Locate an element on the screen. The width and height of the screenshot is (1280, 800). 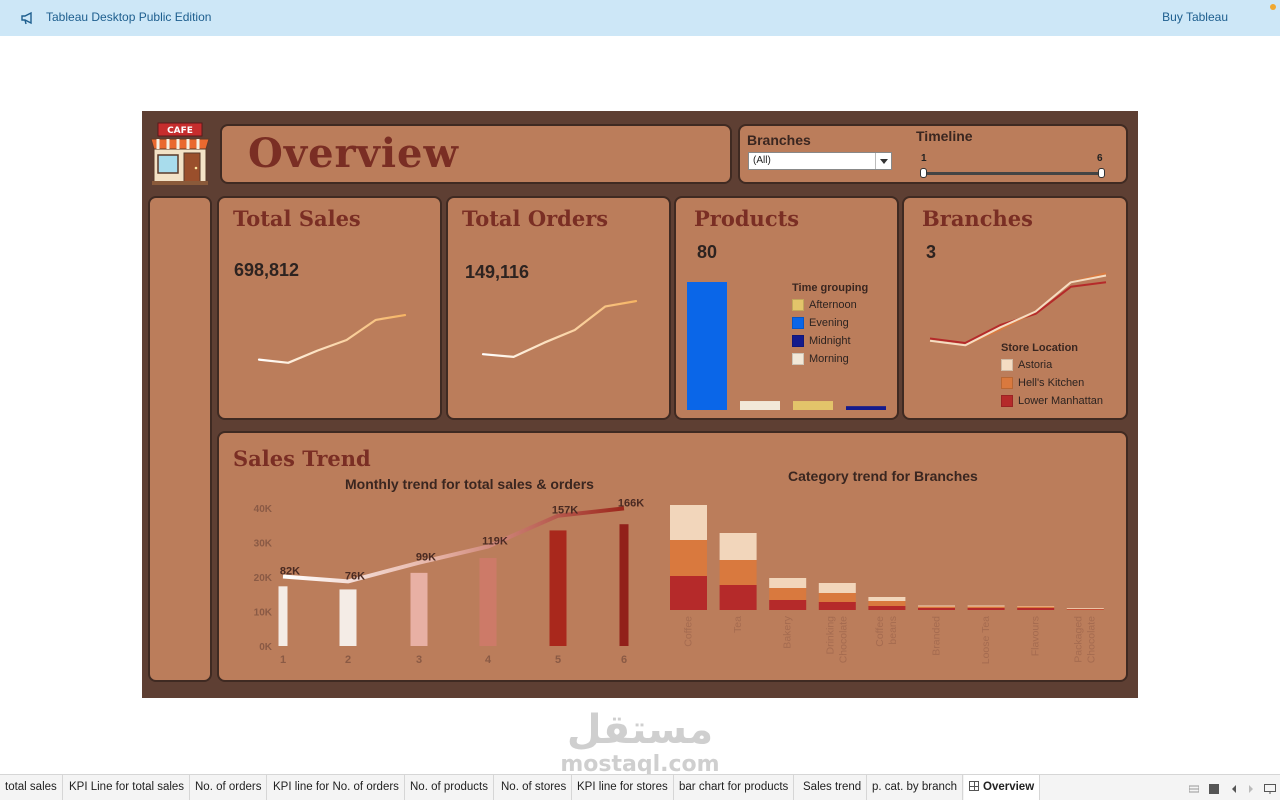
tab-kpi-line-total-sales: KPI Line for total sales is located at coordinates (127, 787).